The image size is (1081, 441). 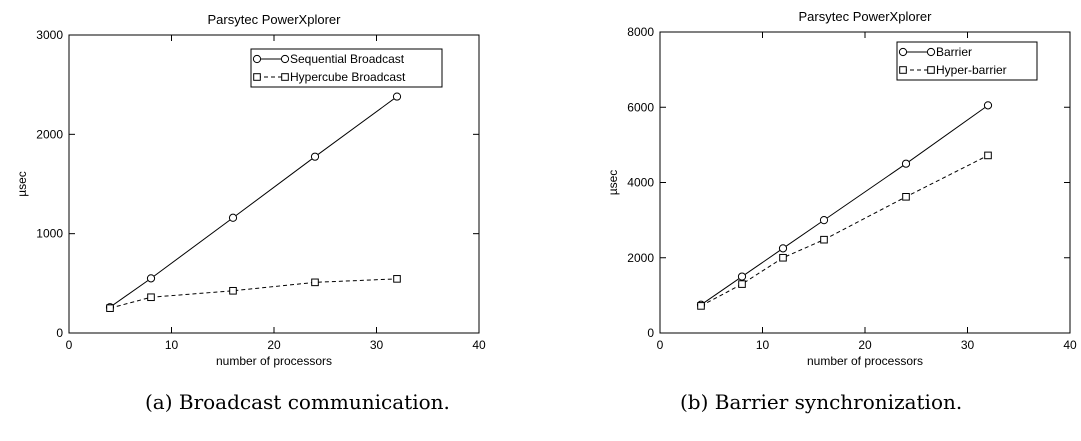 I want to click on legend-label: Barrier, so click(x=954, y=52).